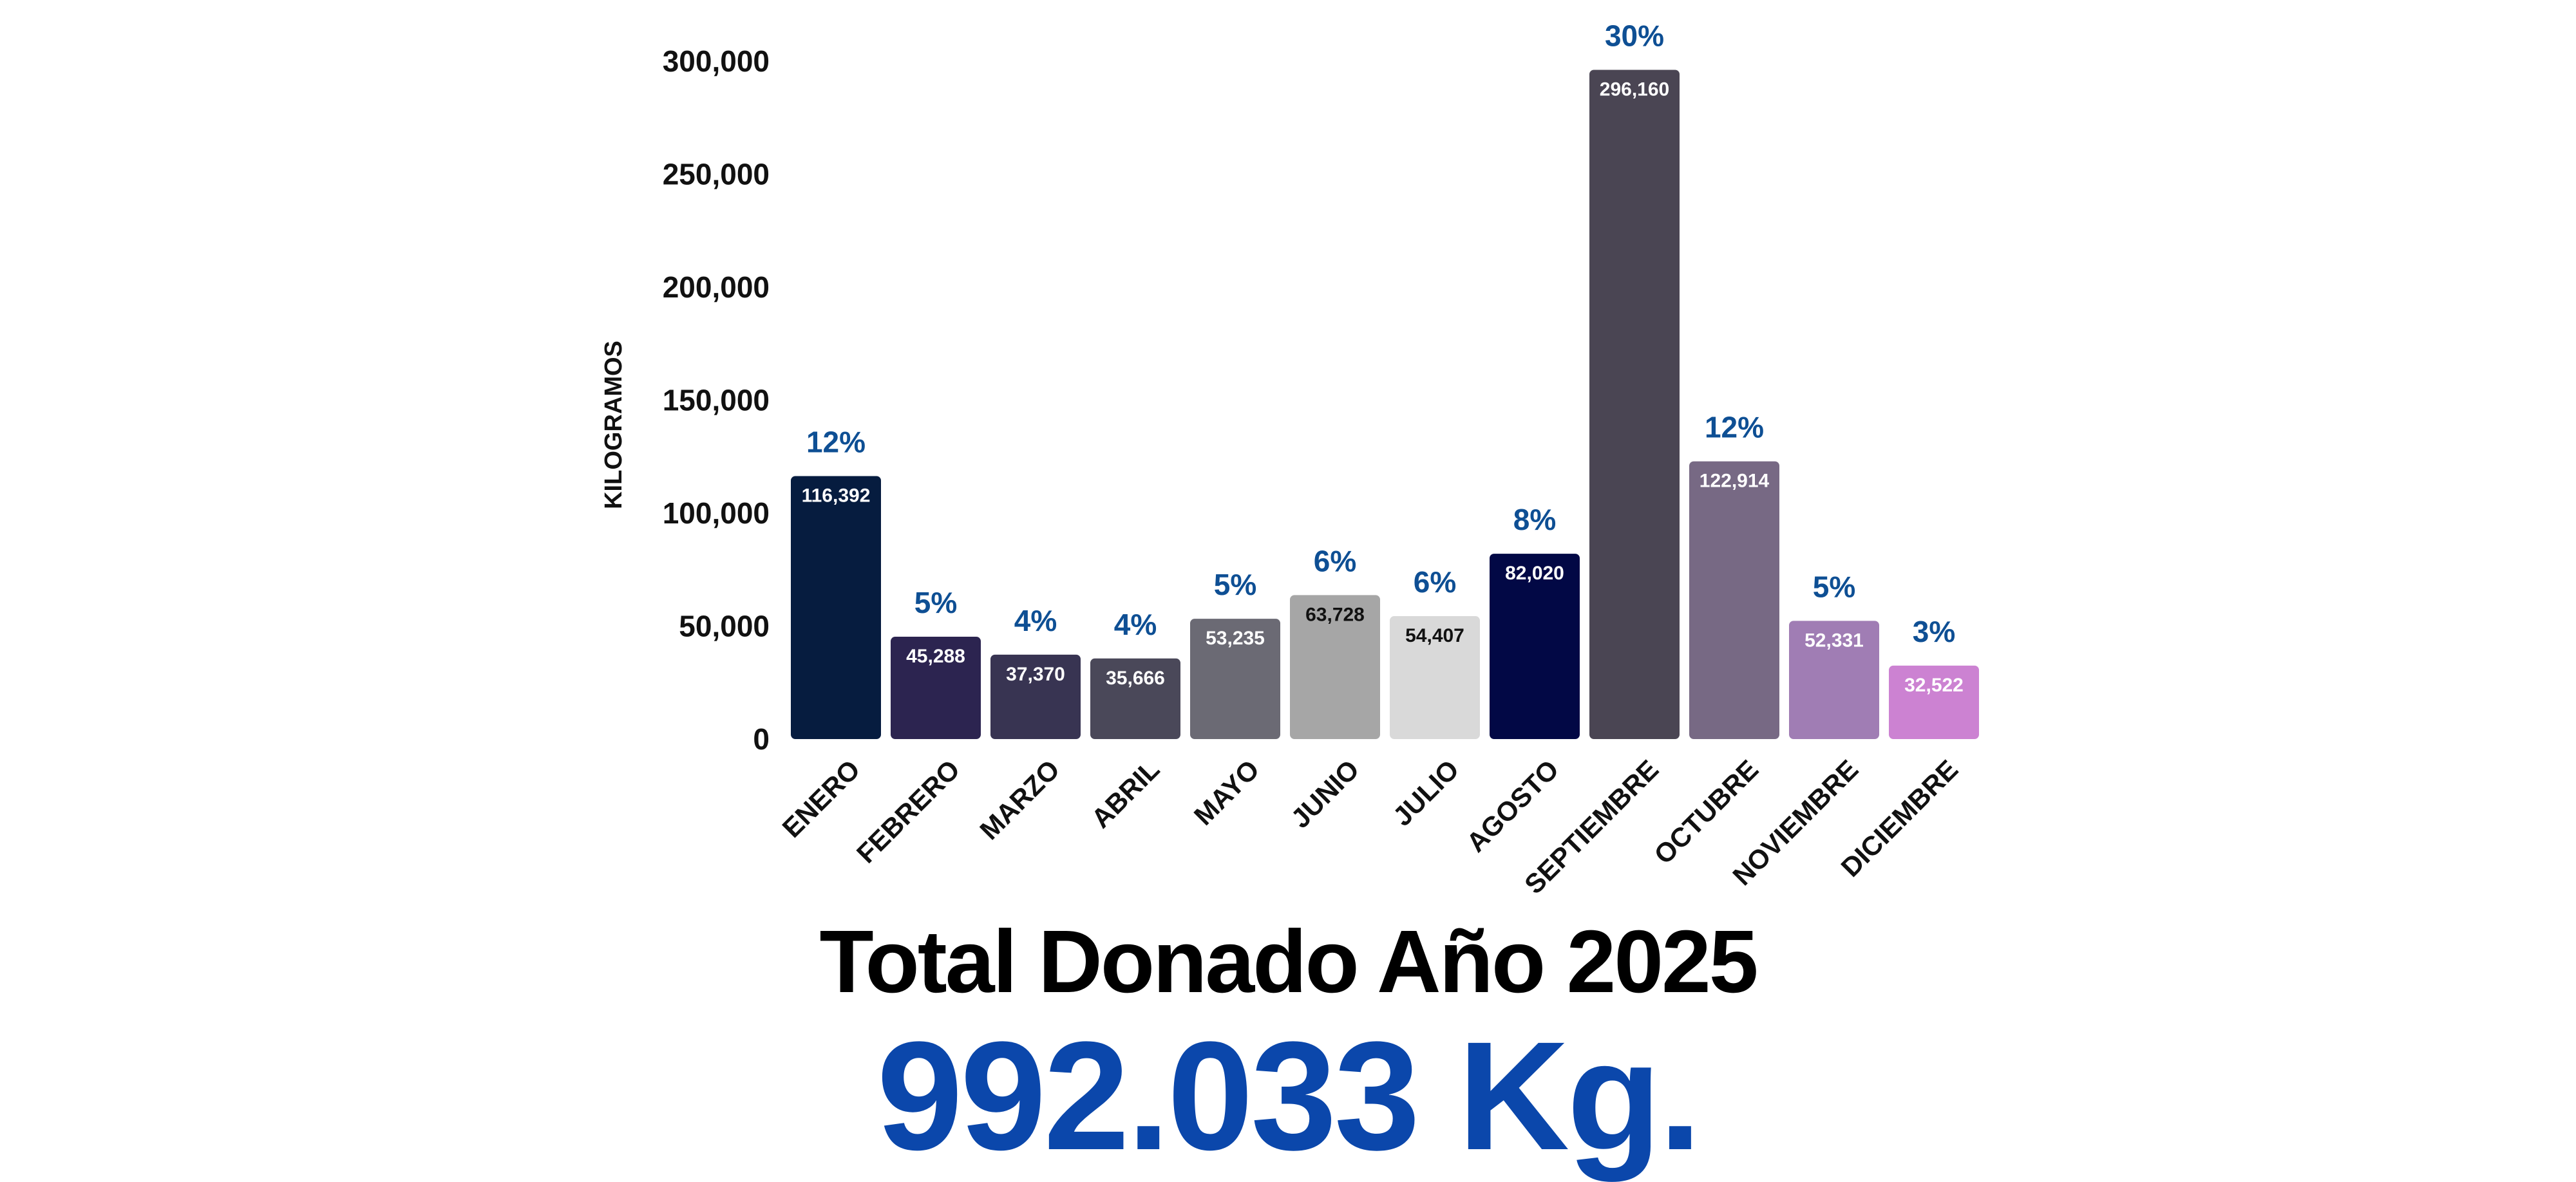  I want to click on bar-abril, so click(1135, 698).